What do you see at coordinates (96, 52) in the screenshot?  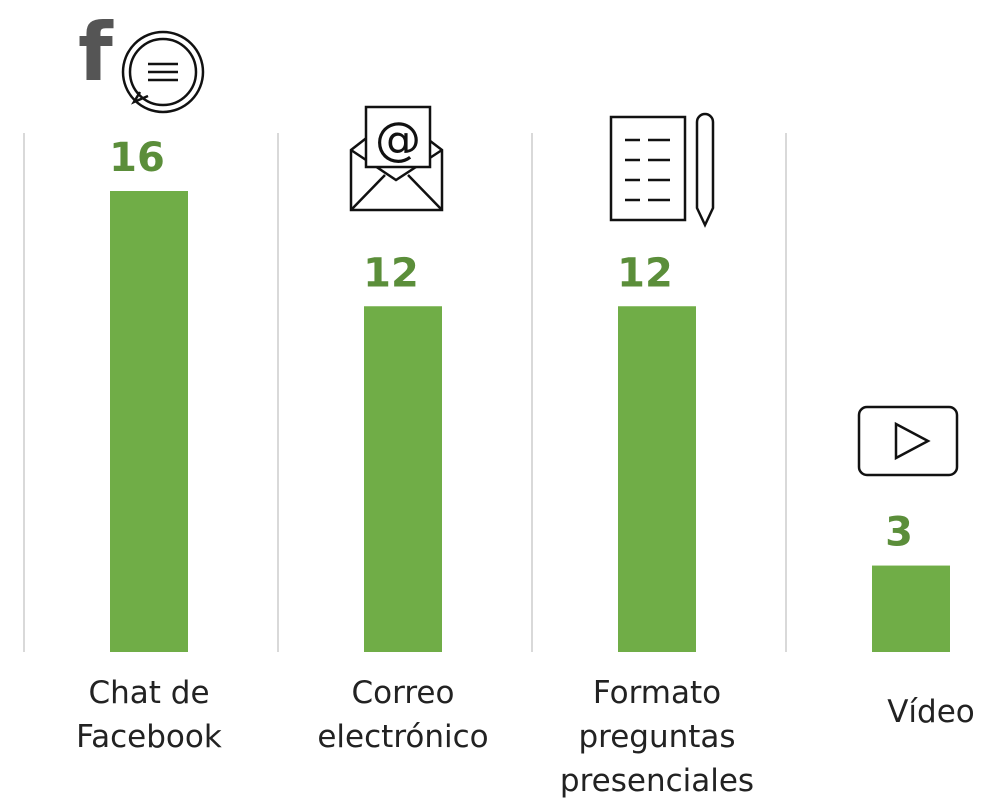 I see `svg-text: f` at bounding box center [96, 52].